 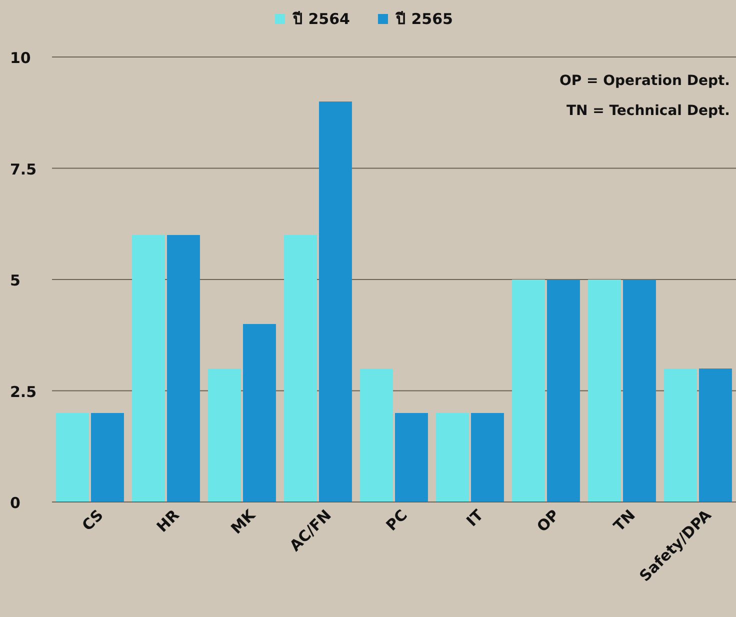 What do you see at coordinates (644, 81) in the screenshot?
I see `annotation: OP = Operation Dept.` at bounding box center [644, 81].